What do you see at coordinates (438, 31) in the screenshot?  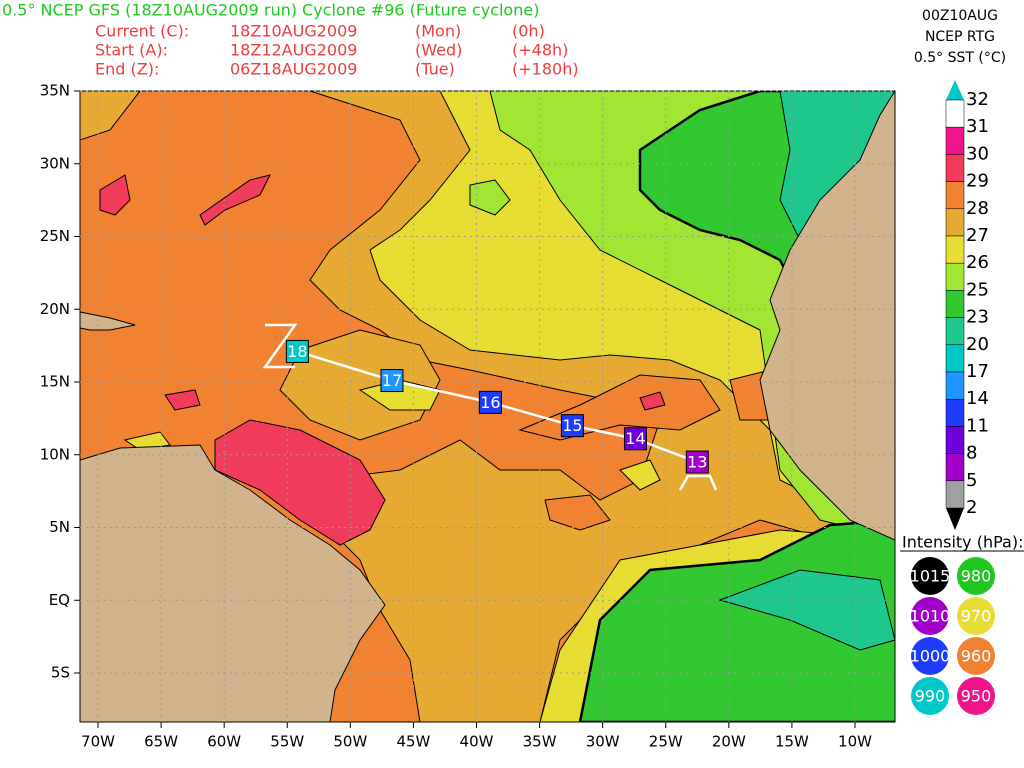 I see `row-day: (Mon)` at bounding box center [438, 31].